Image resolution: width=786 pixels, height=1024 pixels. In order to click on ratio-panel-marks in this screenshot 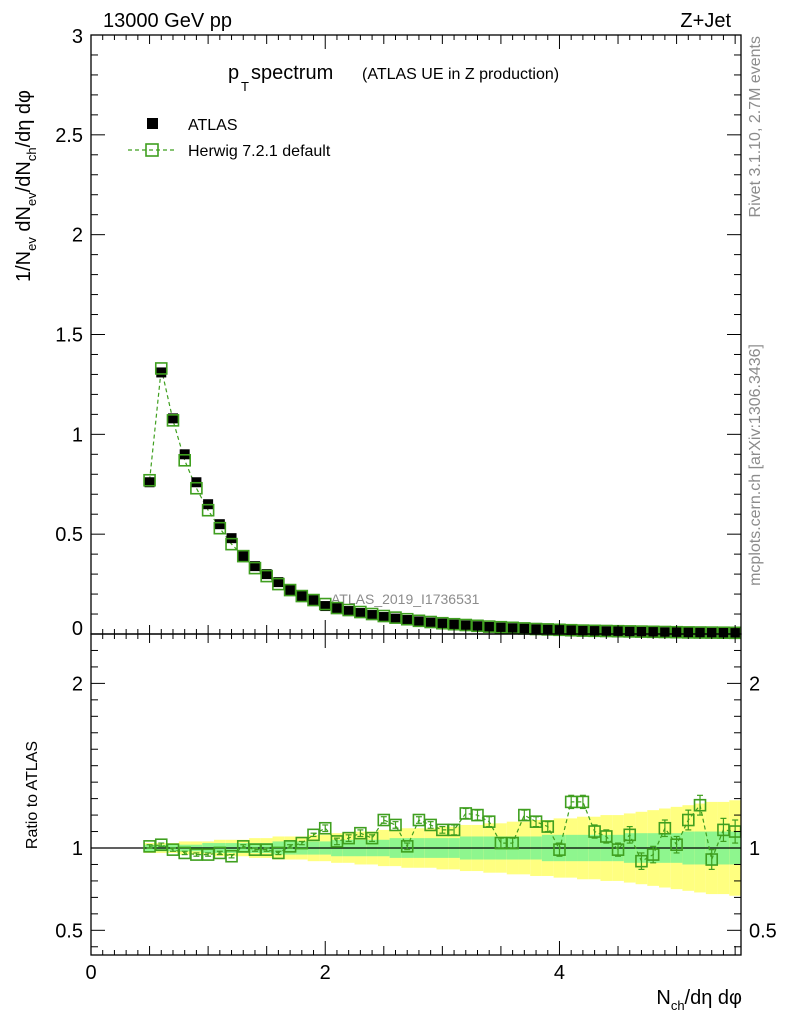, I will do `click(442, 832)`.